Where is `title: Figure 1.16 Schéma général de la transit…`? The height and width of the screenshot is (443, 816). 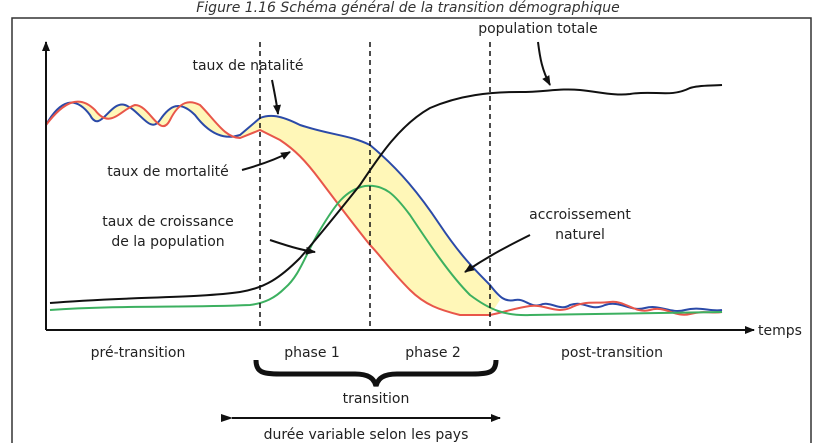
title: Figure 1.16 Schéma général de la transit… is located at coordinates (408, 8).